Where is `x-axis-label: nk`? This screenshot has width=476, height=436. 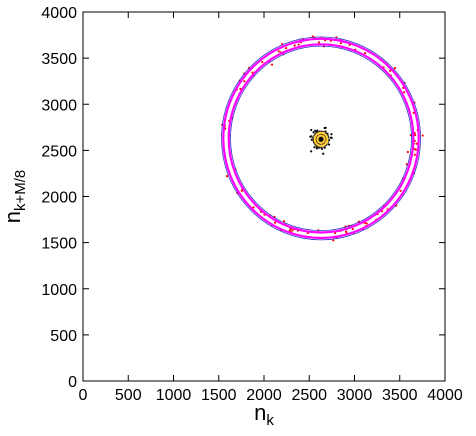
x-axis-label: nk is located at coordinates (264, 414).